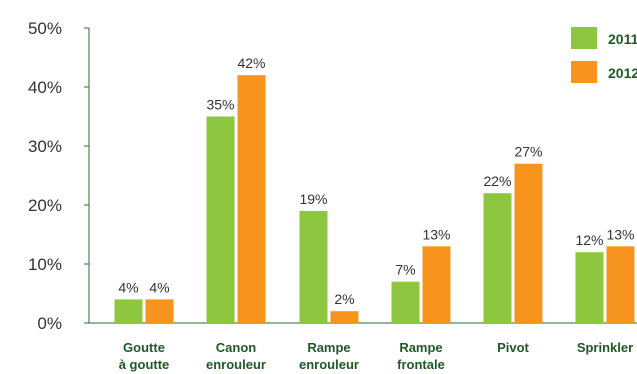 This screenshot has width=637, height=374. Describe the element at coordinates (344, 299) in the screenshot. I see `data-label-2012: 2%` at that location.